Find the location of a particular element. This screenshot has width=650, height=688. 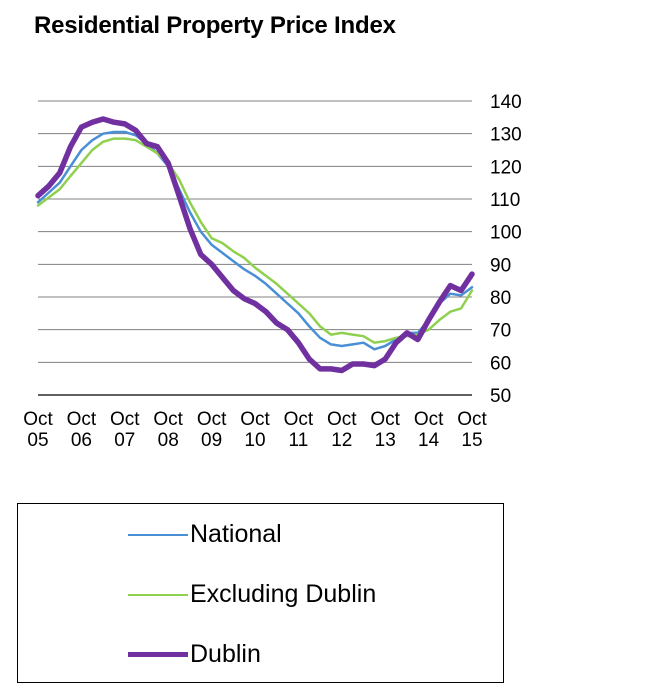

legend-swatch-excluding-dublin is located at coordinates (158, 594).